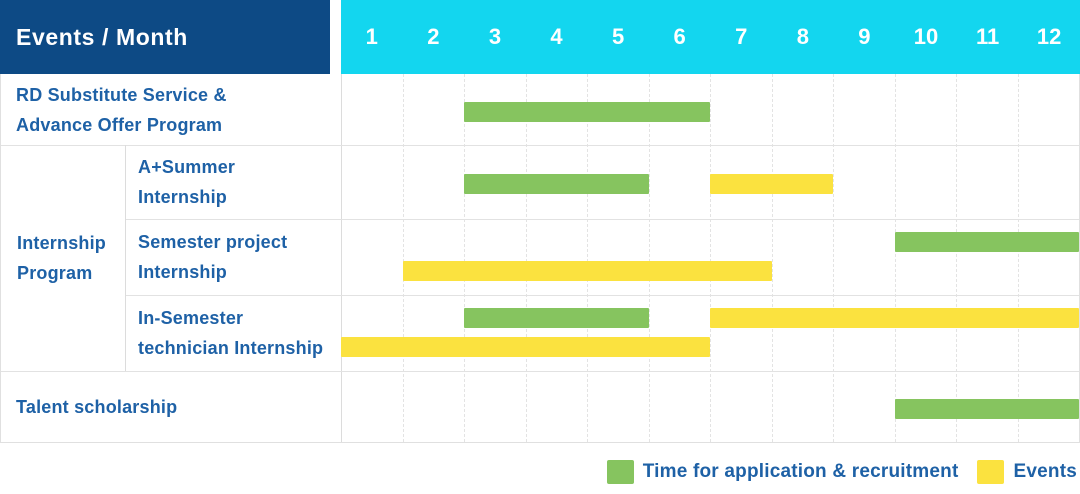 This screenshot has width=1080, height=494. Describe the element at coordinates (741, 36) in the screenshot. I see `month-header-cell: 7` at that location.